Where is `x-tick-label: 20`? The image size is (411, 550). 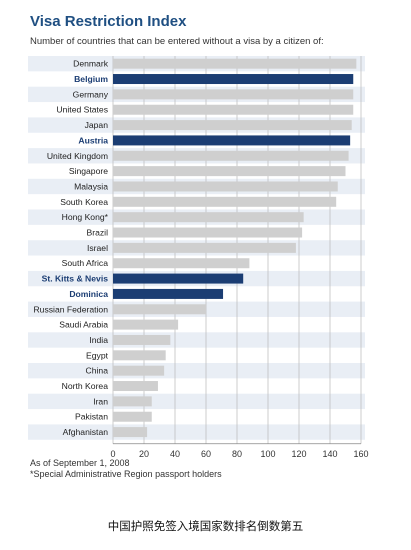
x-tick-label: 20 is located at coordinates (144, 454).